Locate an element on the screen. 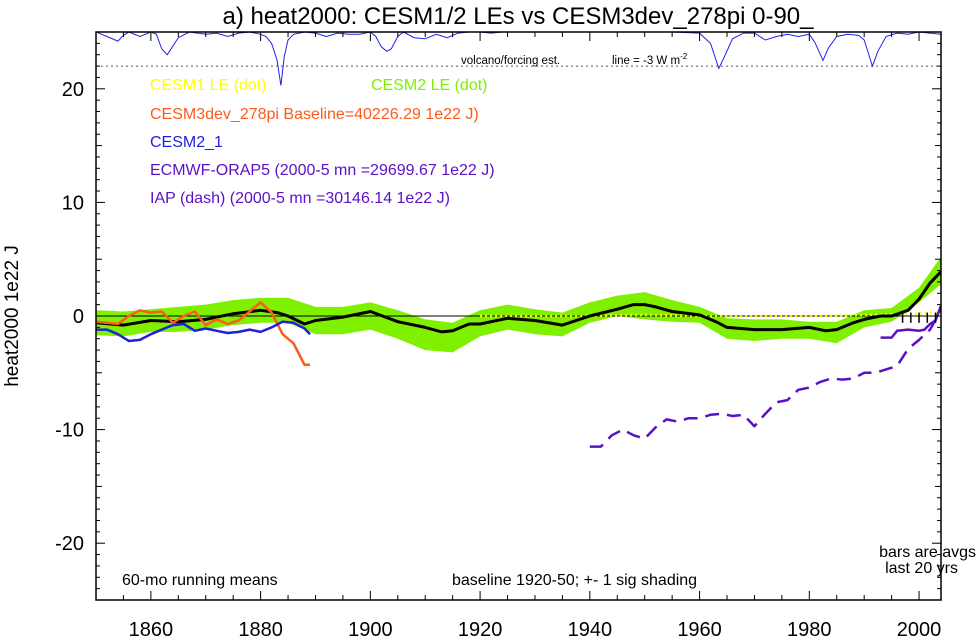 Image resolution: width=977 pixels, height=641 pixels. series-line-cesm1-le-dot is located at coordinates (710, 314).